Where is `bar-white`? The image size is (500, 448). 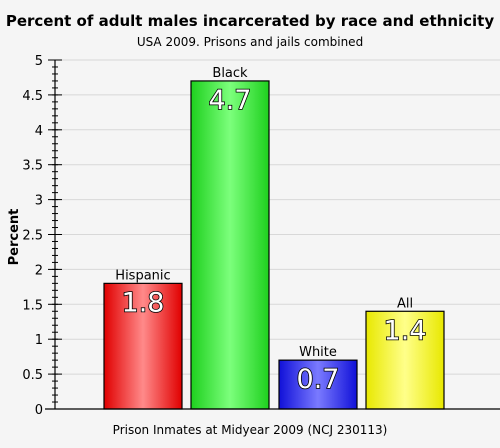
bar-white is located at coordinates (318, 384).